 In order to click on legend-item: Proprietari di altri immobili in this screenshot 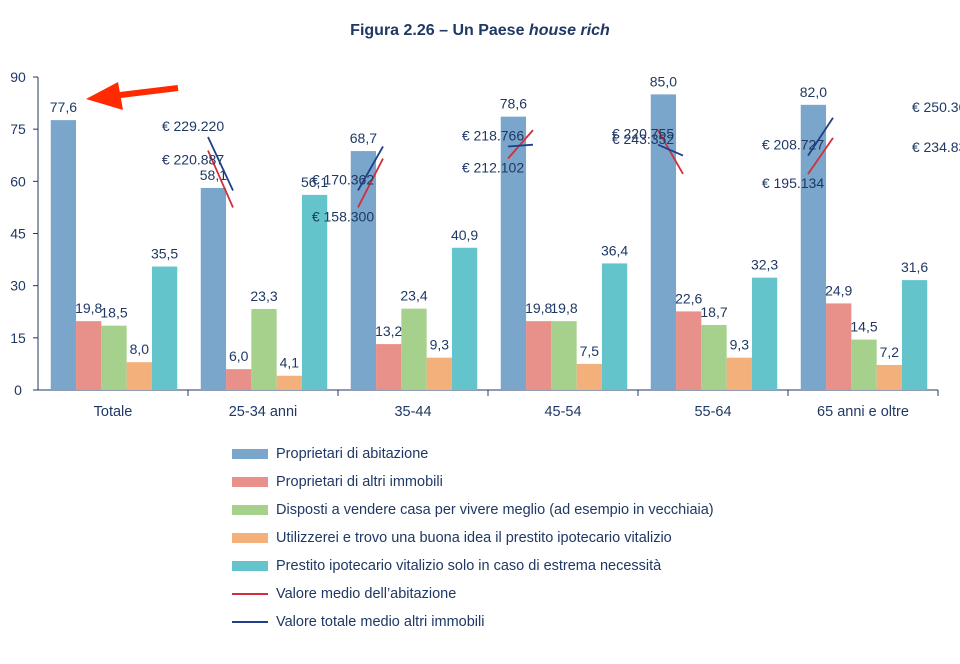, I will do `click(473, 482)`.